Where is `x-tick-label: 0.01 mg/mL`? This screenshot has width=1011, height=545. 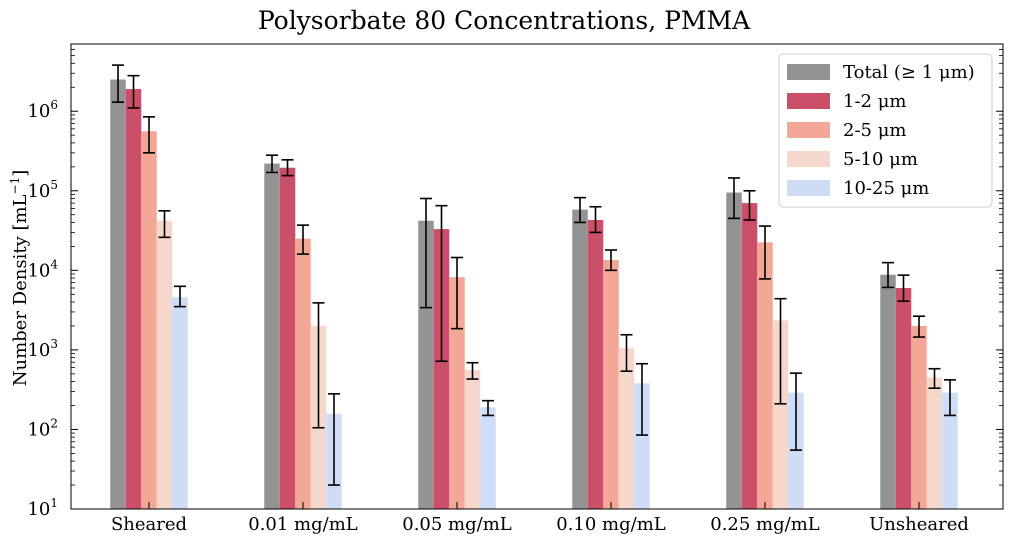 x-tick-label: 0.01 mg/mL is located at coordinates (303, 524).